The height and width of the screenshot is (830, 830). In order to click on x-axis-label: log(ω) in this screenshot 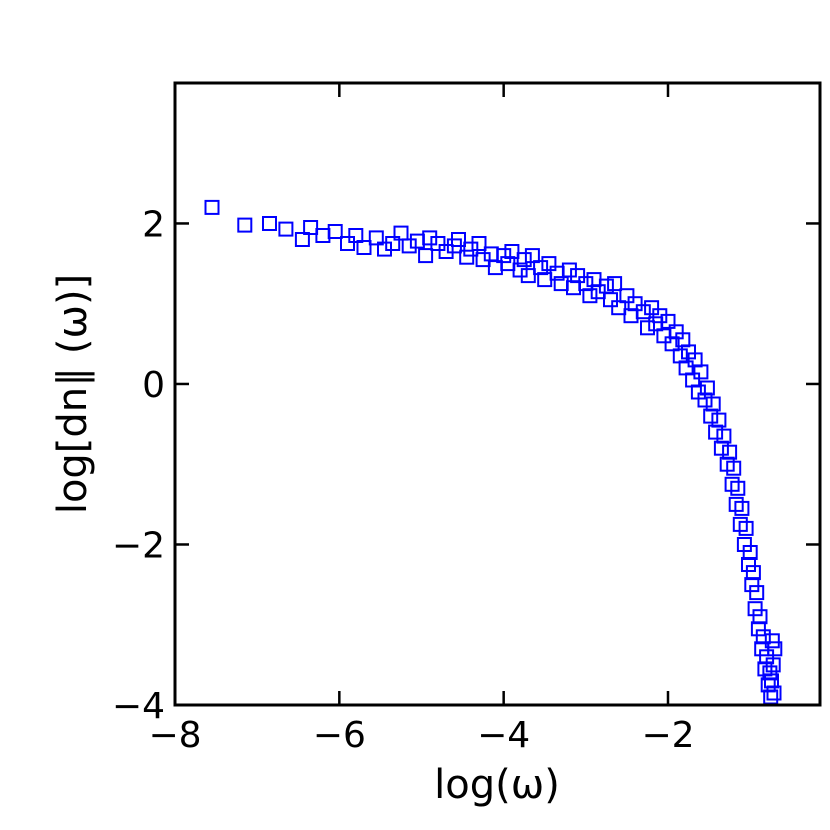, I will do `click(497, 785)`.